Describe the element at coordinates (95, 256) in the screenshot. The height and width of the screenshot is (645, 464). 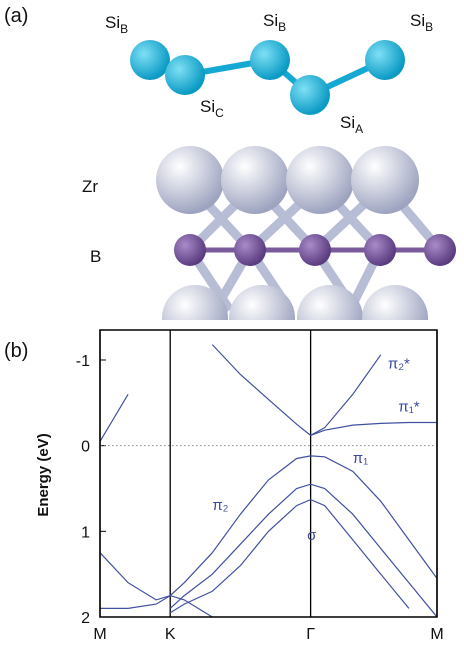
I see `atom-label: B` at that location.